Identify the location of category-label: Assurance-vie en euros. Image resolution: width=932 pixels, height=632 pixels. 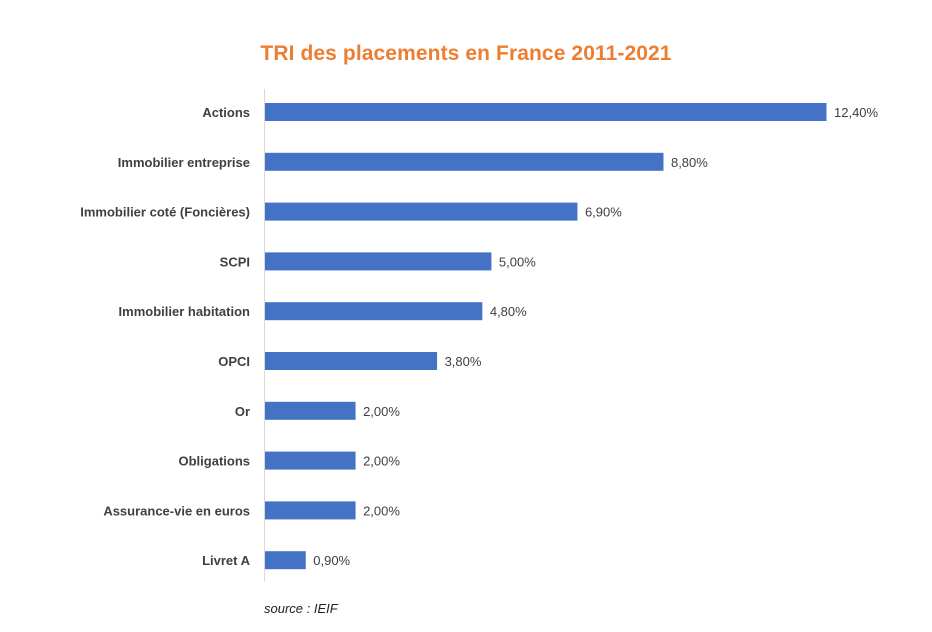
(176, 510).